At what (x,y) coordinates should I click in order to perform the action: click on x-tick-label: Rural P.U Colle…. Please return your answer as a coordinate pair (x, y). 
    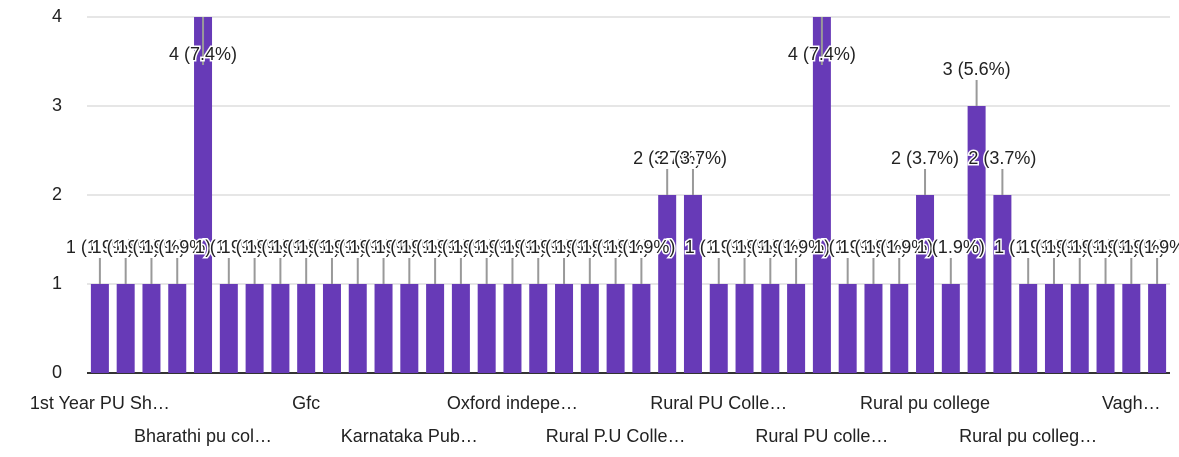
    Looking at the image, I should click on (616, 436).